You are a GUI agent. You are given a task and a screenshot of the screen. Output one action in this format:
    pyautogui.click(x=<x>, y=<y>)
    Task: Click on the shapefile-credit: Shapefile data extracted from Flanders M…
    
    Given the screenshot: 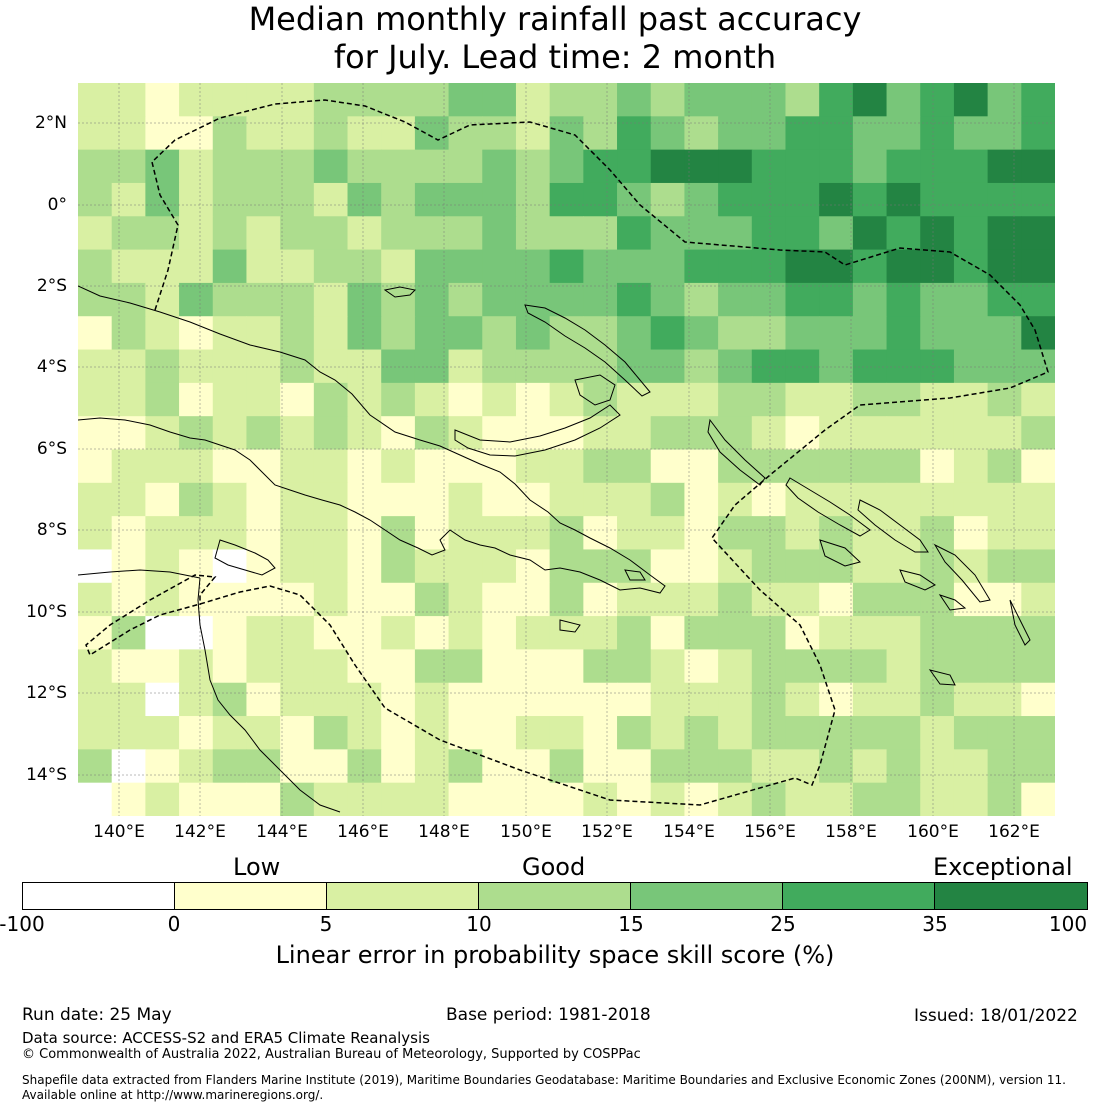 What is the action you would take?
    pyautogui.click(x=544, y=1080)
    